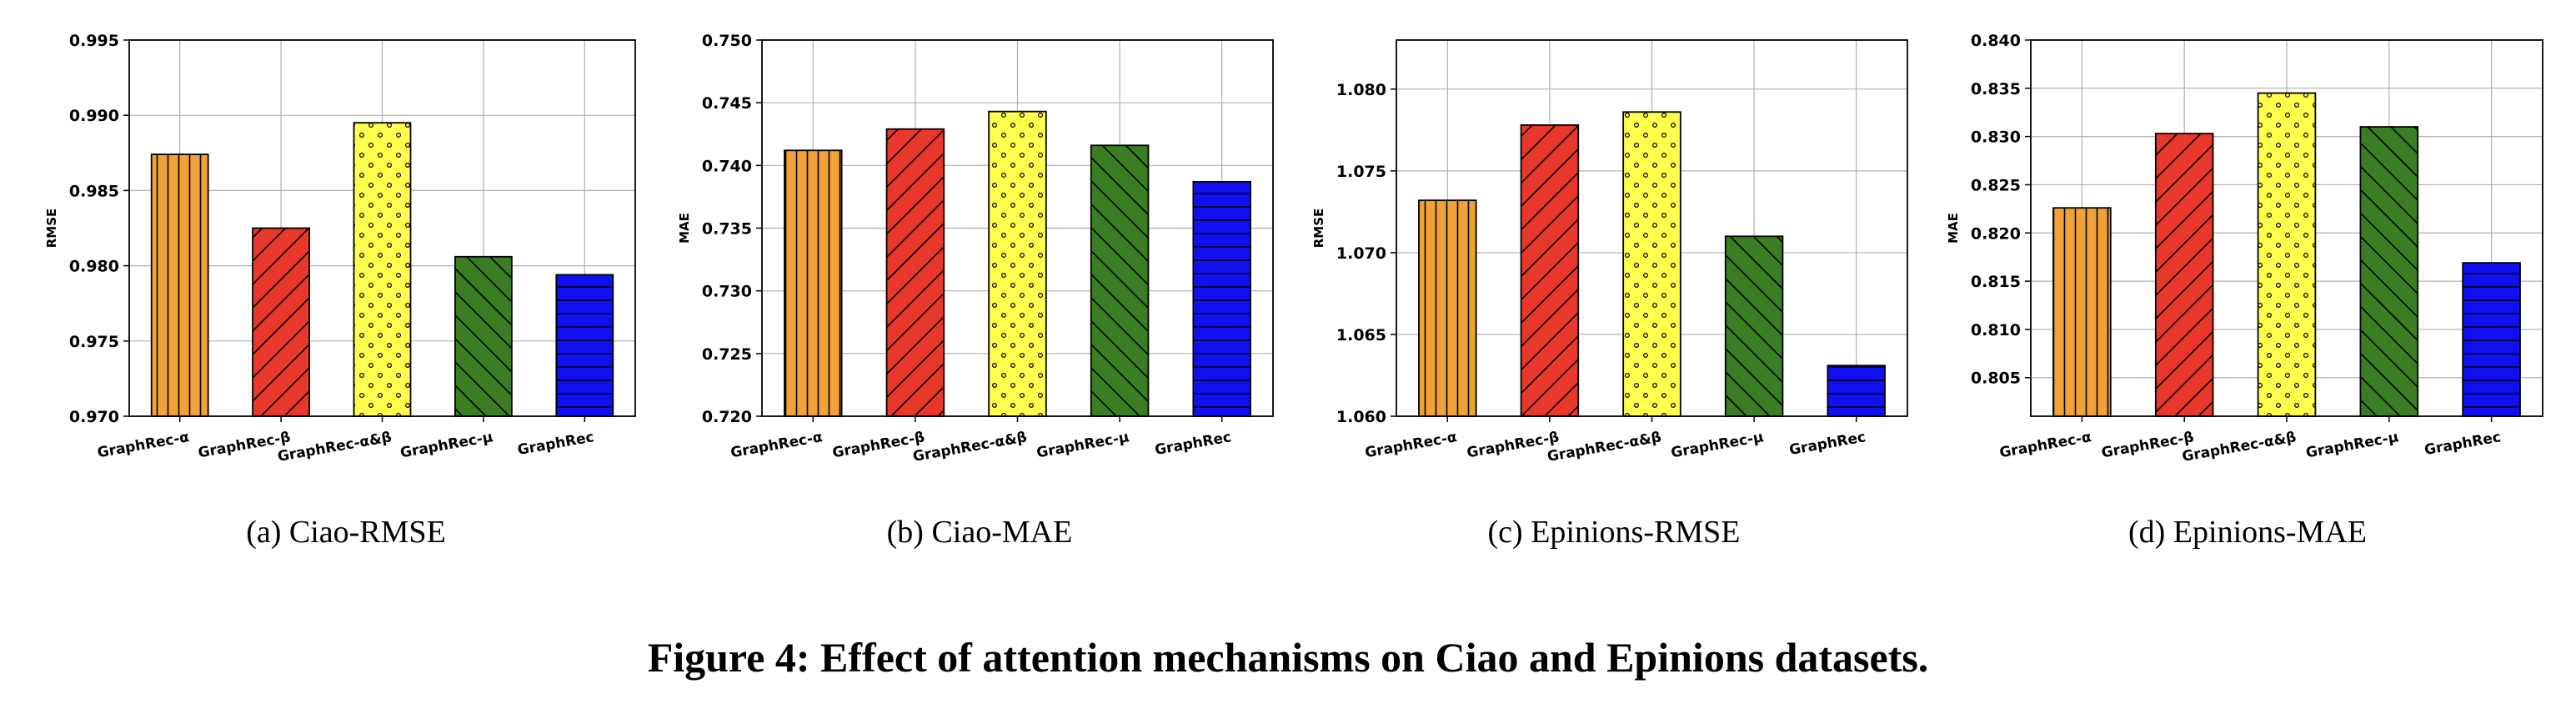 This screenshot has width=2576, height=704. I want to click on y-tick-label: 0.810, so click(1996, 330).